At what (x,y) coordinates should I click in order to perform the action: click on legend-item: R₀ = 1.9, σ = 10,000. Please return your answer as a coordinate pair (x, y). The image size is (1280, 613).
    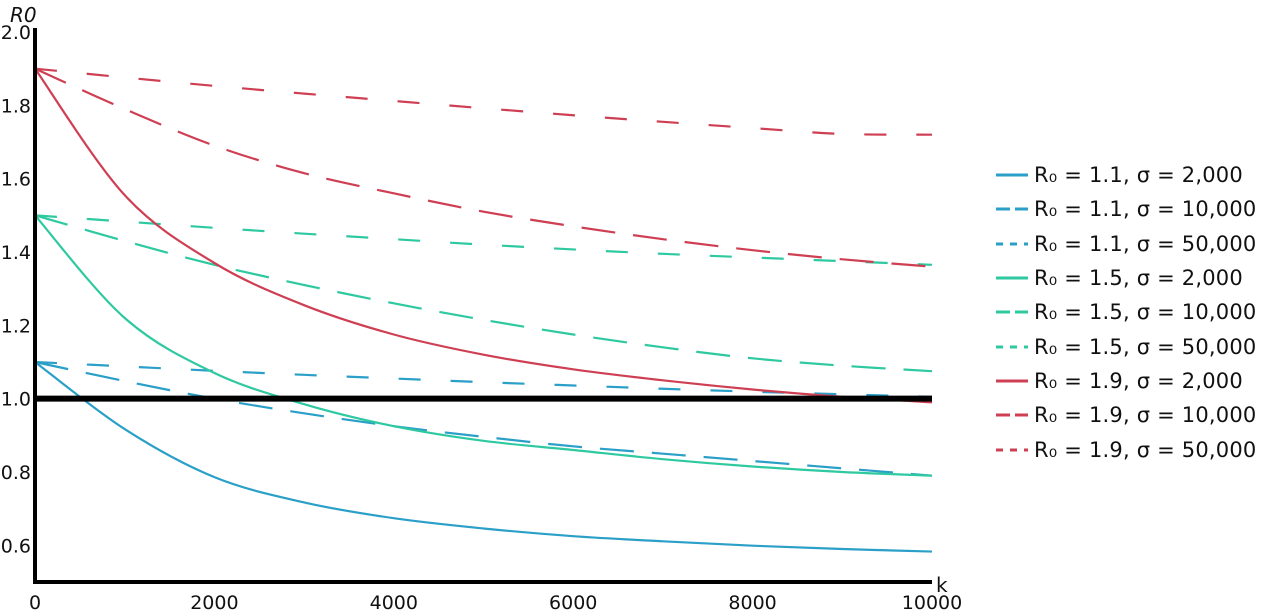
    Looking at the image, I should click on (1126, 415).